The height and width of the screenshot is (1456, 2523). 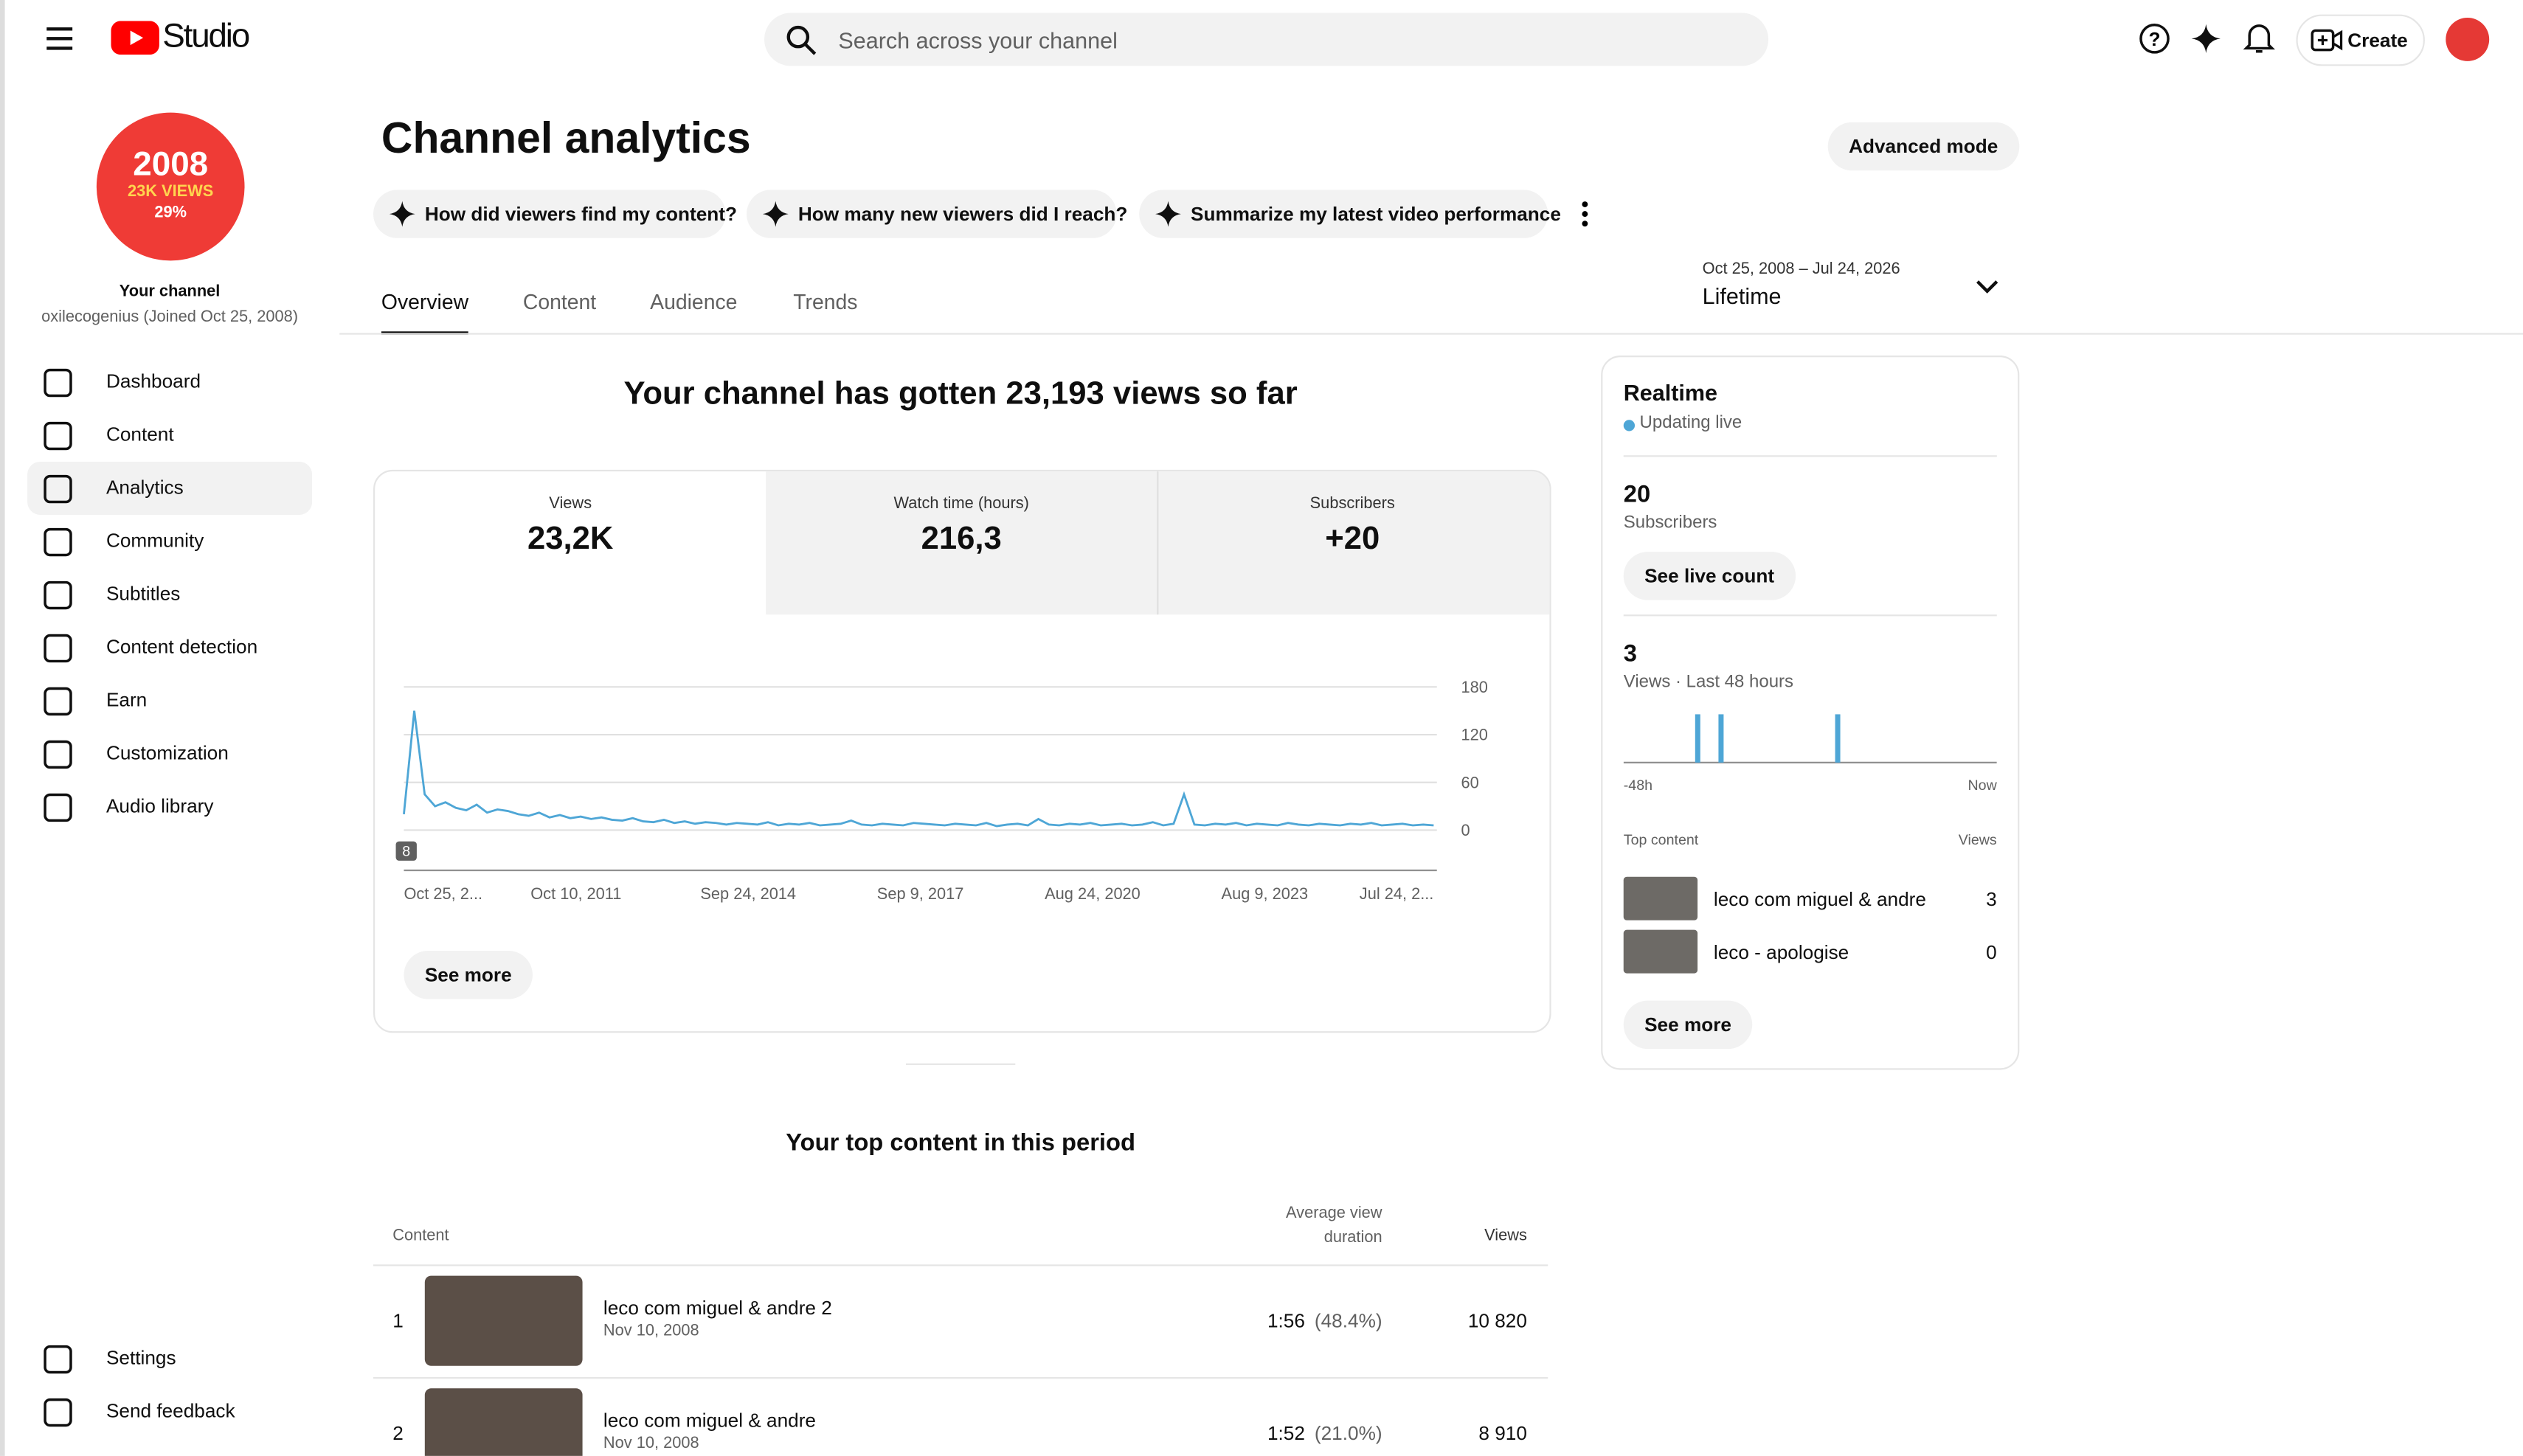 I want to click on nav-item: Dashboard, so click(x=169, y=382).